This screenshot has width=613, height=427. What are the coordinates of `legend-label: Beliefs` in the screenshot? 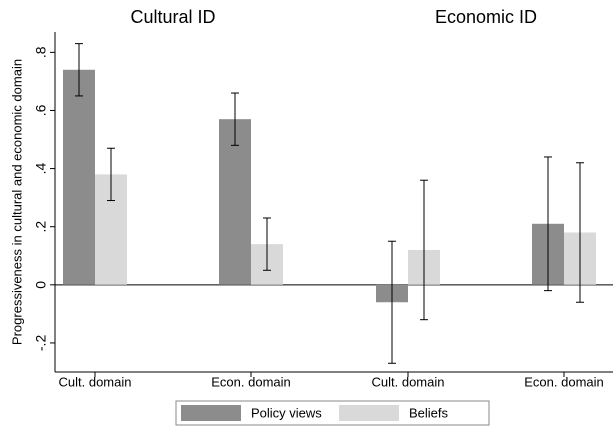 It's located at (429, 412).